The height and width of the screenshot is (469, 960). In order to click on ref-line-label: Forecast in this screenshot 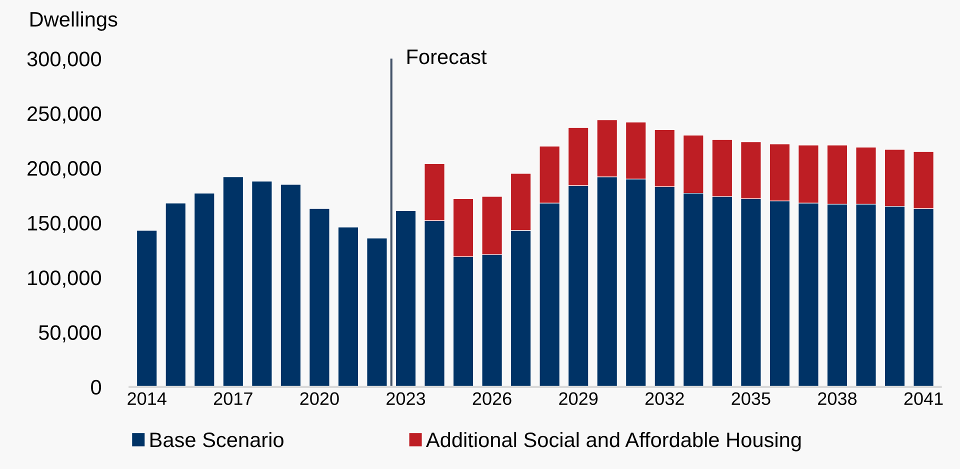, I will do `click(447, 57)`.